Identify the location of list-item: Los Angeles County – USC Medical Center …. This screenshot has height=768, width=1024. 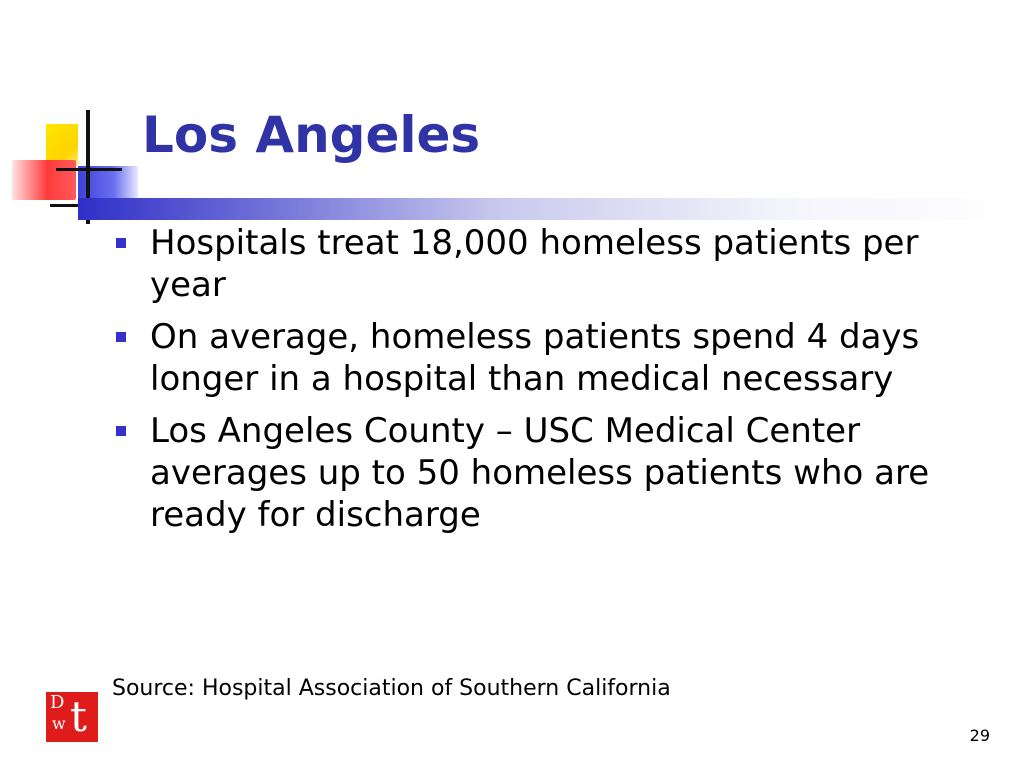
(557, 473).